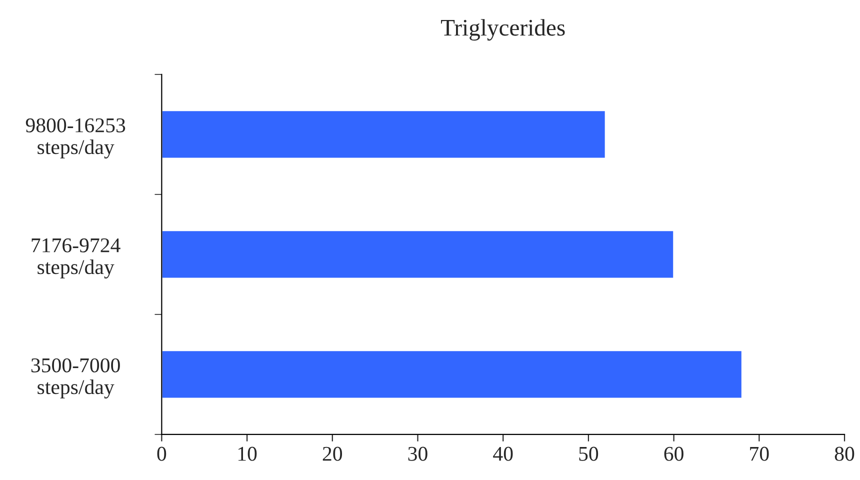 The width and height of the screenshot is (860, 480). Describe the element at coordinates (76, 138) in the screenshot. I see `y-tick-label: 9800-16253 steps/day` at that location.